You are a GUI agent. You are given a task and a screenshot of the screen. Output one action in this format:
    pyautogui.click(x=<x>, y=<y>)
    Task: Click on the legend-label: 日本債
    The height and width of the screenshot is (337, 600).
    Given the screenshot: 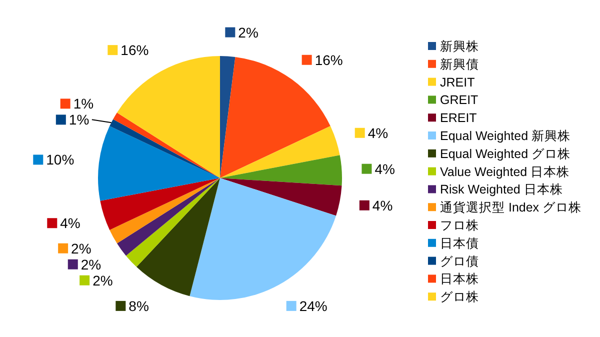 What is the action you would take?
    pyautogui.click(x=459, y=243)
    